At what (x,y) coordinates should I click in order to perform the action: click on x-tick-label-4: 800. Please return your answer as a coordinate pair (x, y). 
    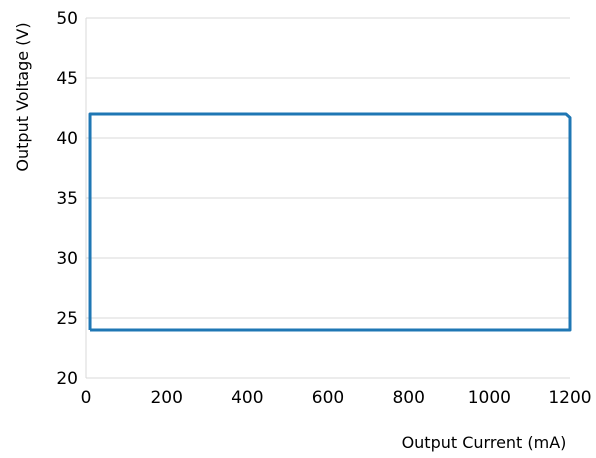
    Looking at the image, I should click on (408, 398).